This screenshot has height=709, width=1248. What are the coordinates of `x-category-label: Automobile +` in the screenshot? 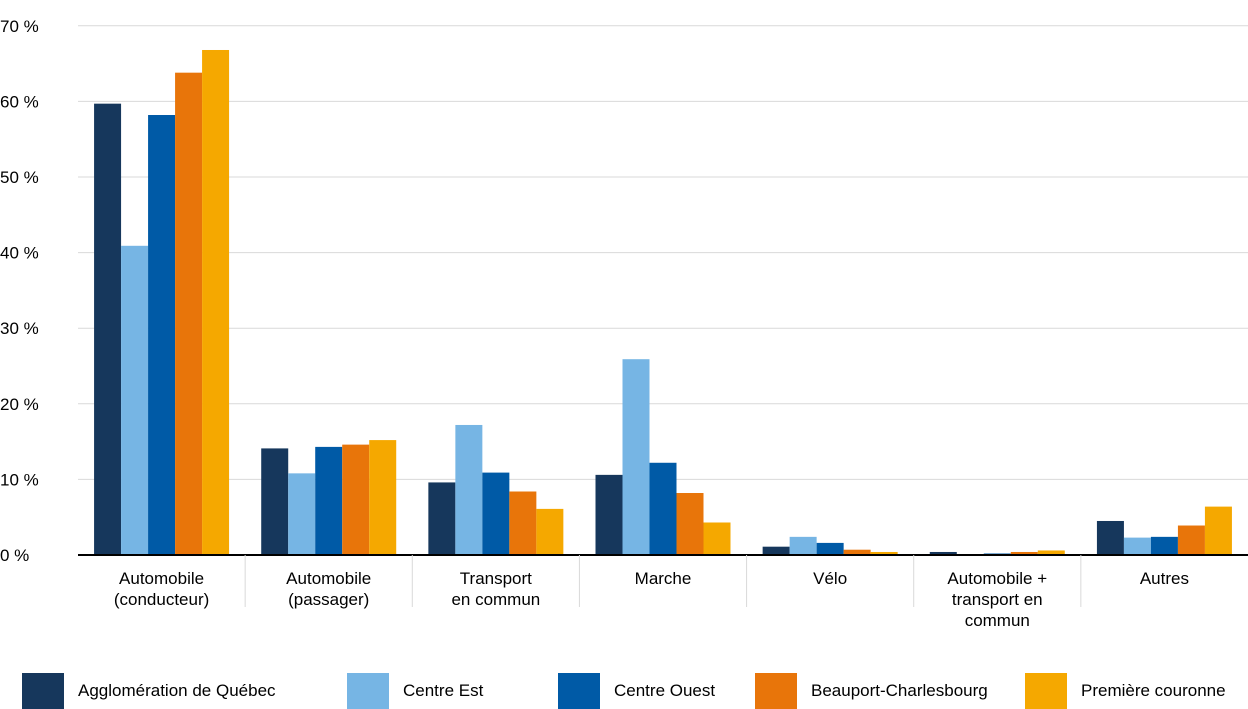 It's located at (997, 578).